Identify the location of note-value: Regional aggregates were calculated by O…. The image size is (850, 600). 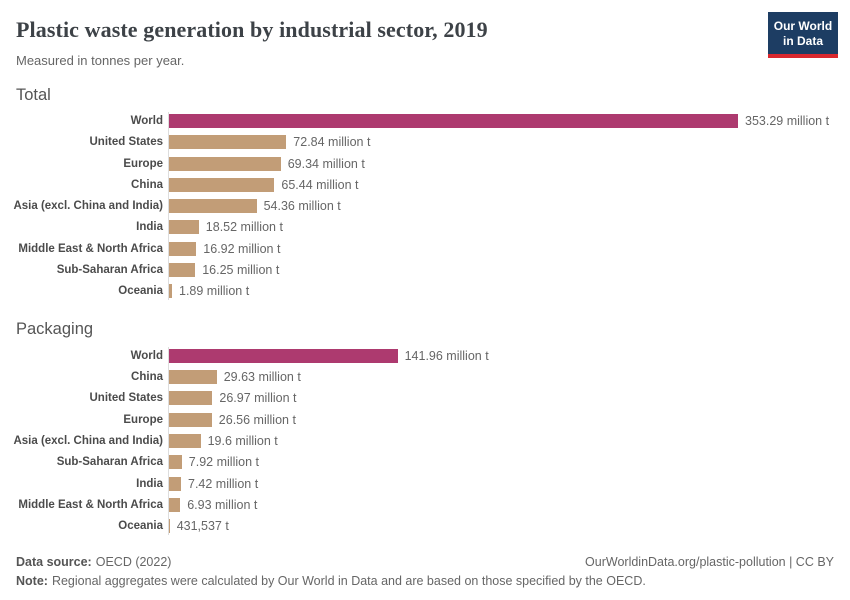
(348, 581).